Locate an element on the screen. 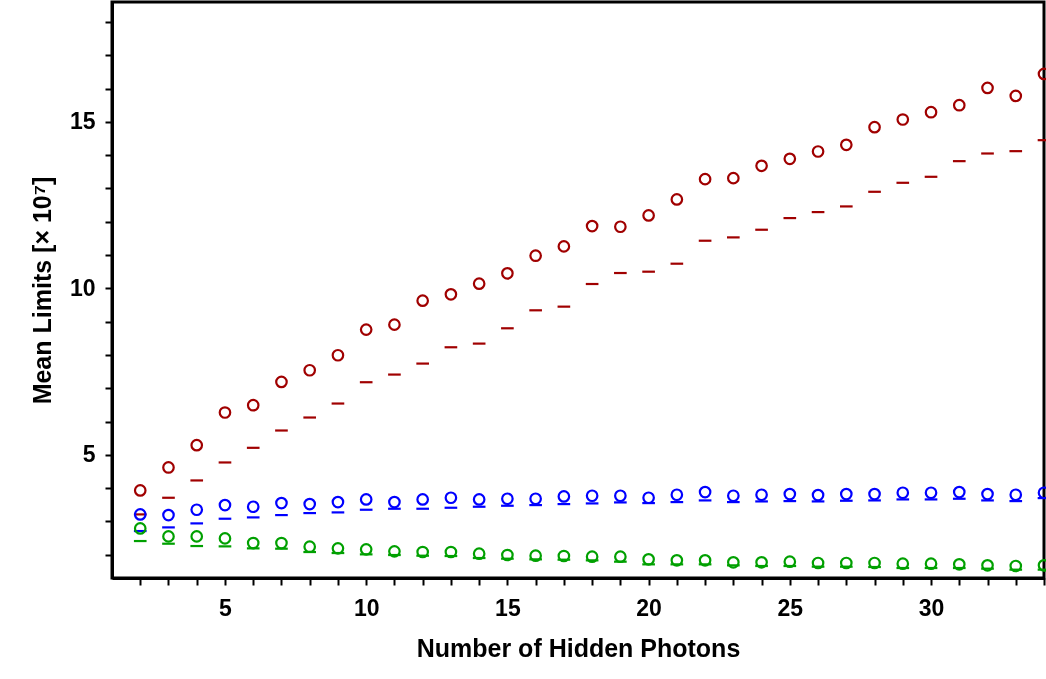 The width and height of the screenshot is (1046, 679). x-tick-label: 25 is located at coordinates (790, 607).